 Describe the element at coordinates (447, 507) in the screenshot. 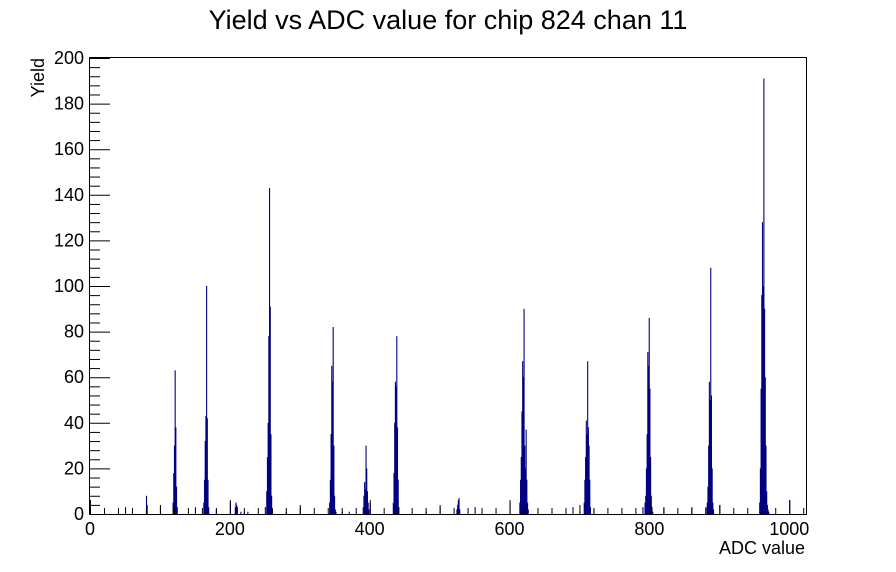

I see `x-axis-ticks` at that location.